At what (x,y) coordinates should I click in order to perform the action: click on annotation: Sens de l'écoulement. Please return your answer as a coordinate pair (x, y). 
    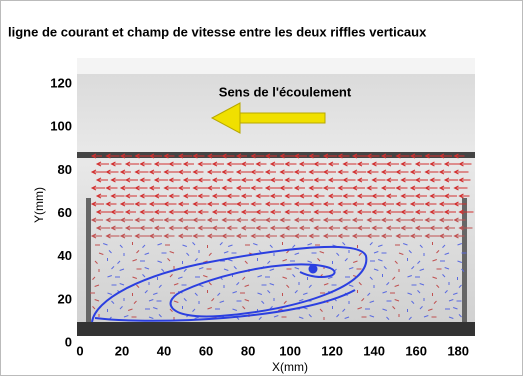
    Looking at the image, I should click on (285, 91).